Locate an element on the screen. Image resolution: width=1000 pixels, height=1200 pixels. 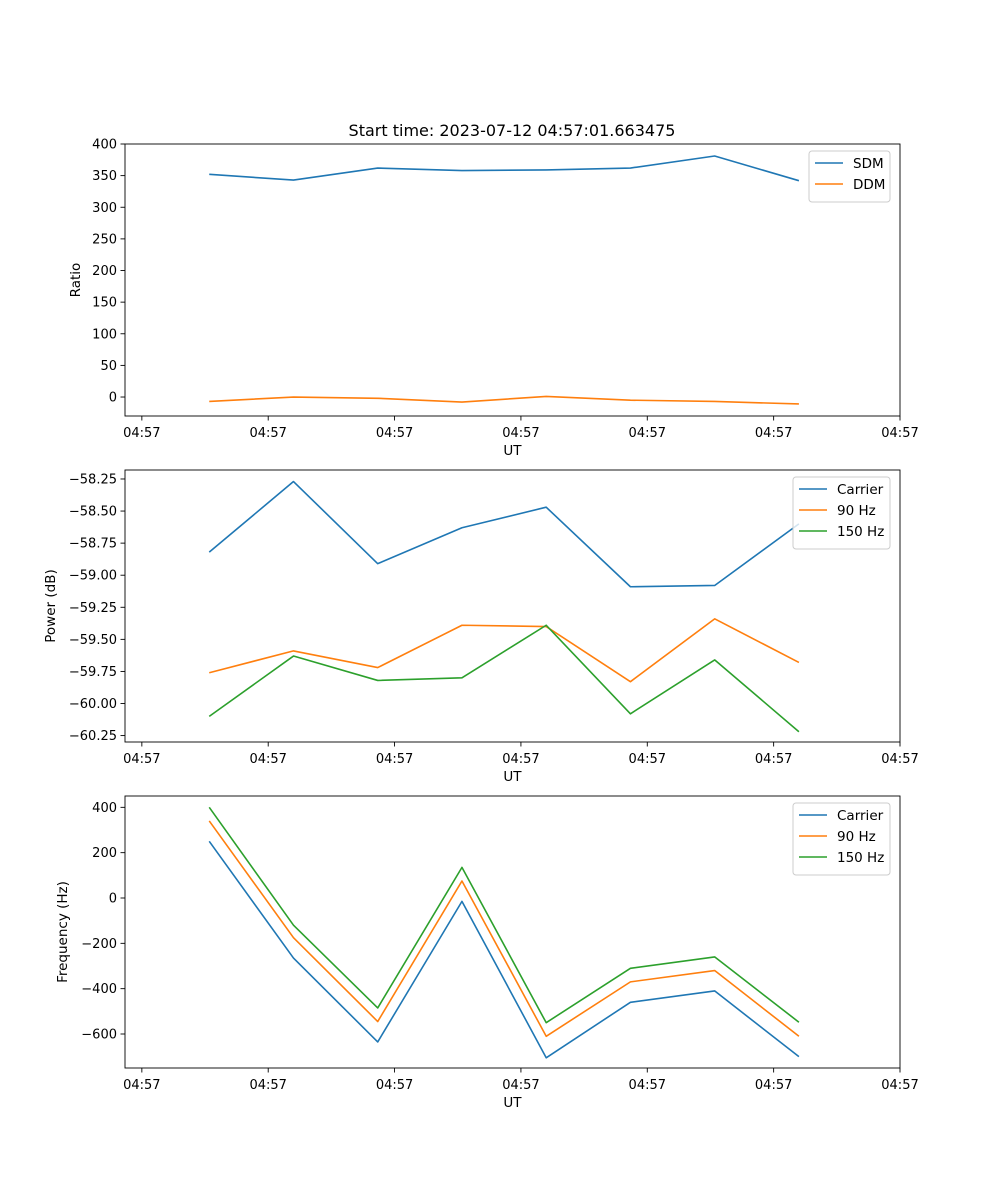
y-tick-label: −60.25 is located at coordinates (93, 736).